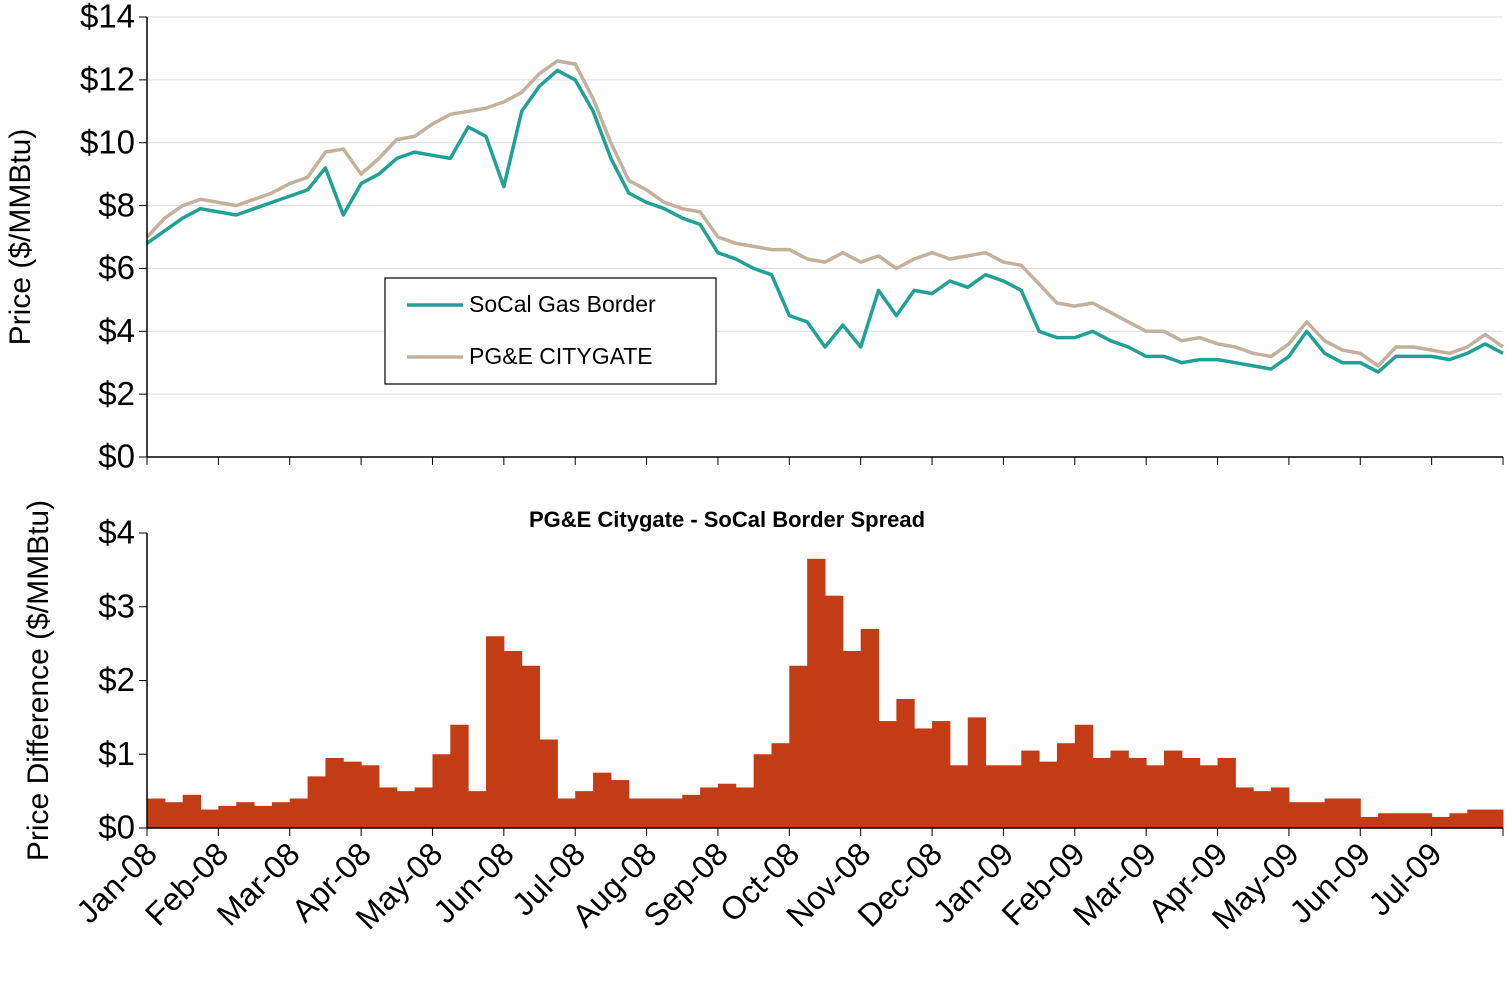  Describe the element at coordinates (1404, 878) in the screenshot. I see `x-tick-label: Jul-09` at that location.